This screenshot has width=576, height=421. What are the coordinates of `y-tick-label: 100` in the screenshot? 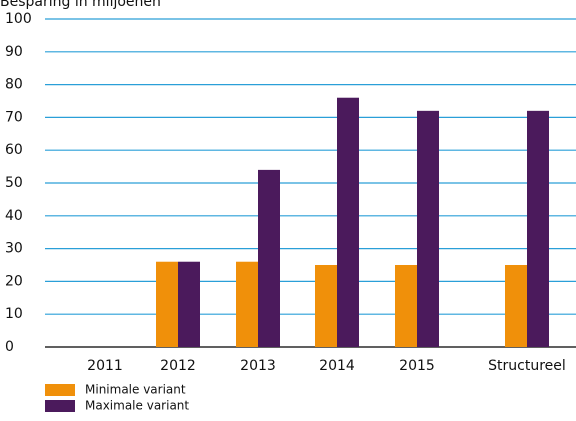 It's located at (18, 19).